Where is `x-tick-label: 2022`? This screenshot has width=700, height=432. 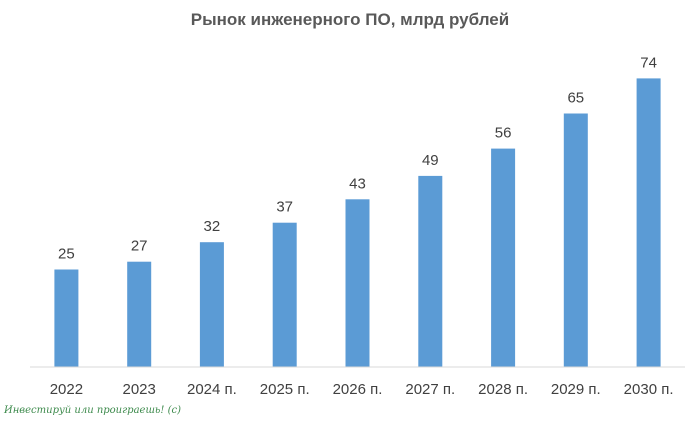
x-tick-label: 2022 is located at coordinates (66, 389).